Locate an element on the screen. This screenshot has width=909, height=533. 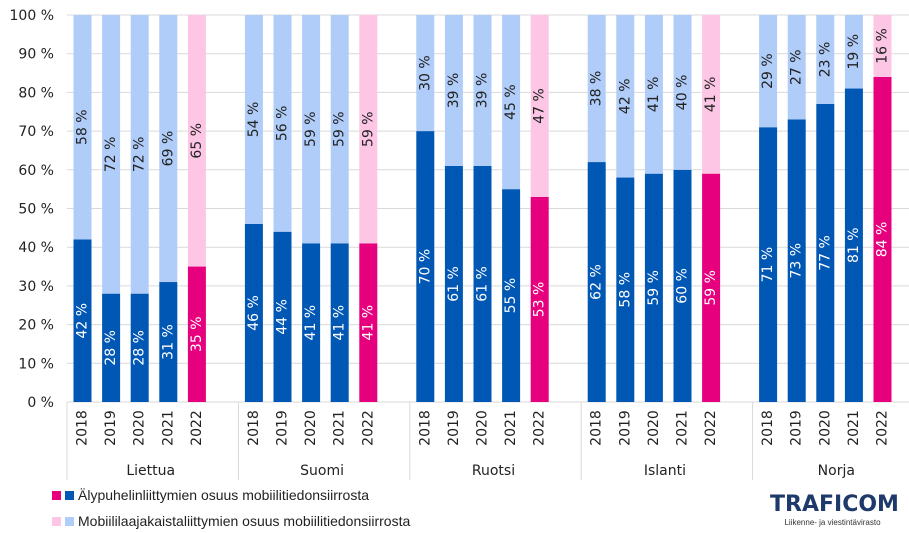
logo-subtitle: Liikenne- ja viestintävirasto is located at coordinates (832, 522).